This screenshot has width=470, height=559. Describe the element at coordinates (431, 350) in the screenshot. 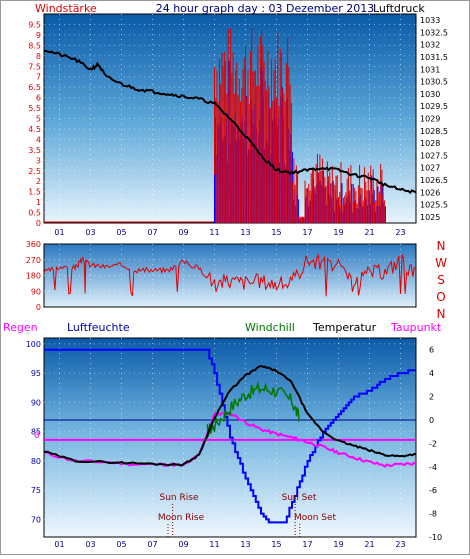

I see `right-tick-label: 6` at that location.